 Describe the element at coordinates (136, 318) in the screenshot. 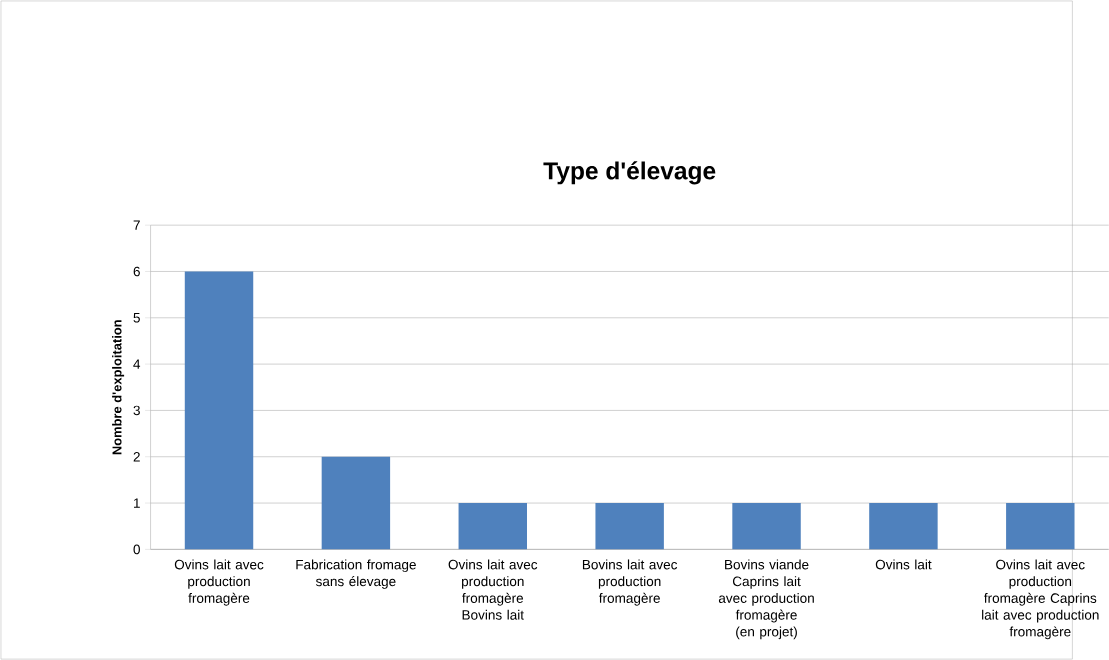

I see `y-tick-label: 5` at that location.